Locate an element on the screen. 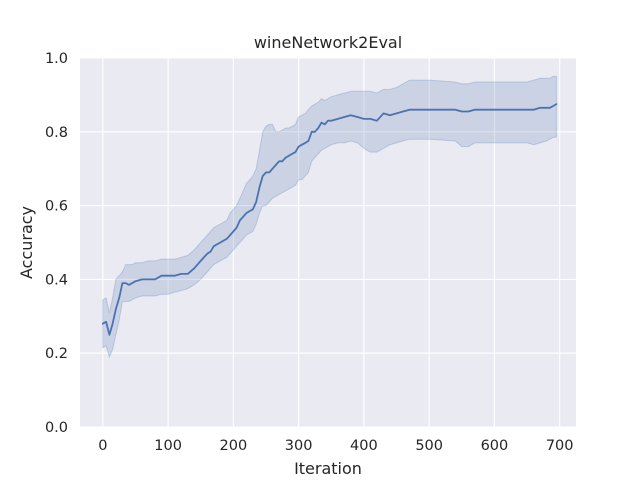  x-tick-label: 300 is located at coordinates (299, 446).